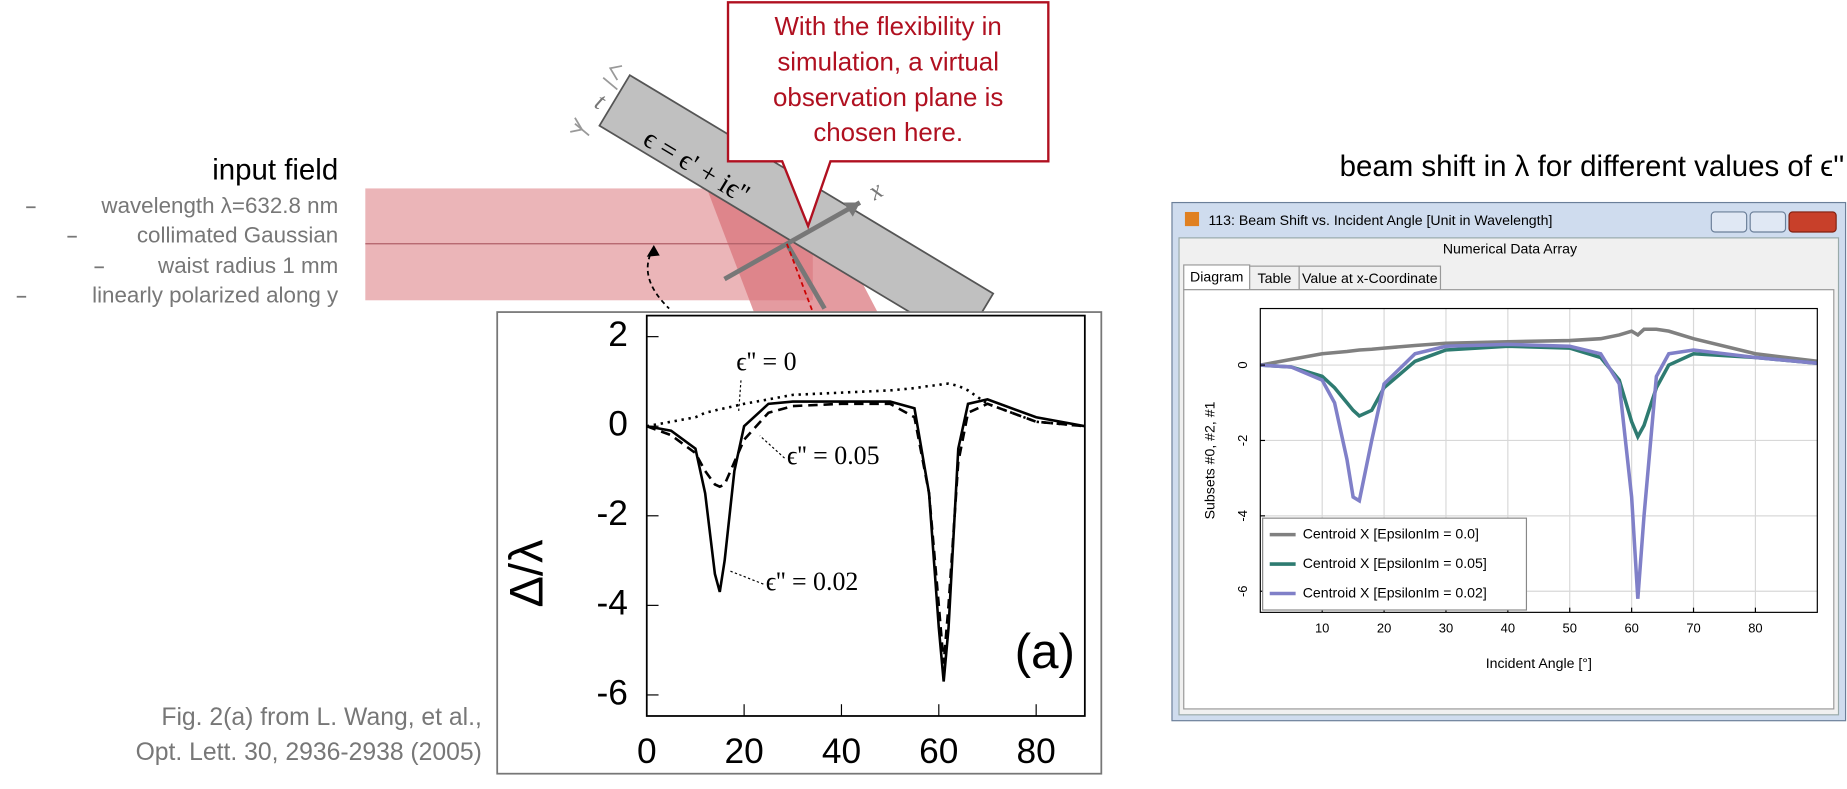  Describe the element at coordinates (888, 133) in the screenshot. I see `callout-line: chosen here.` at that location.